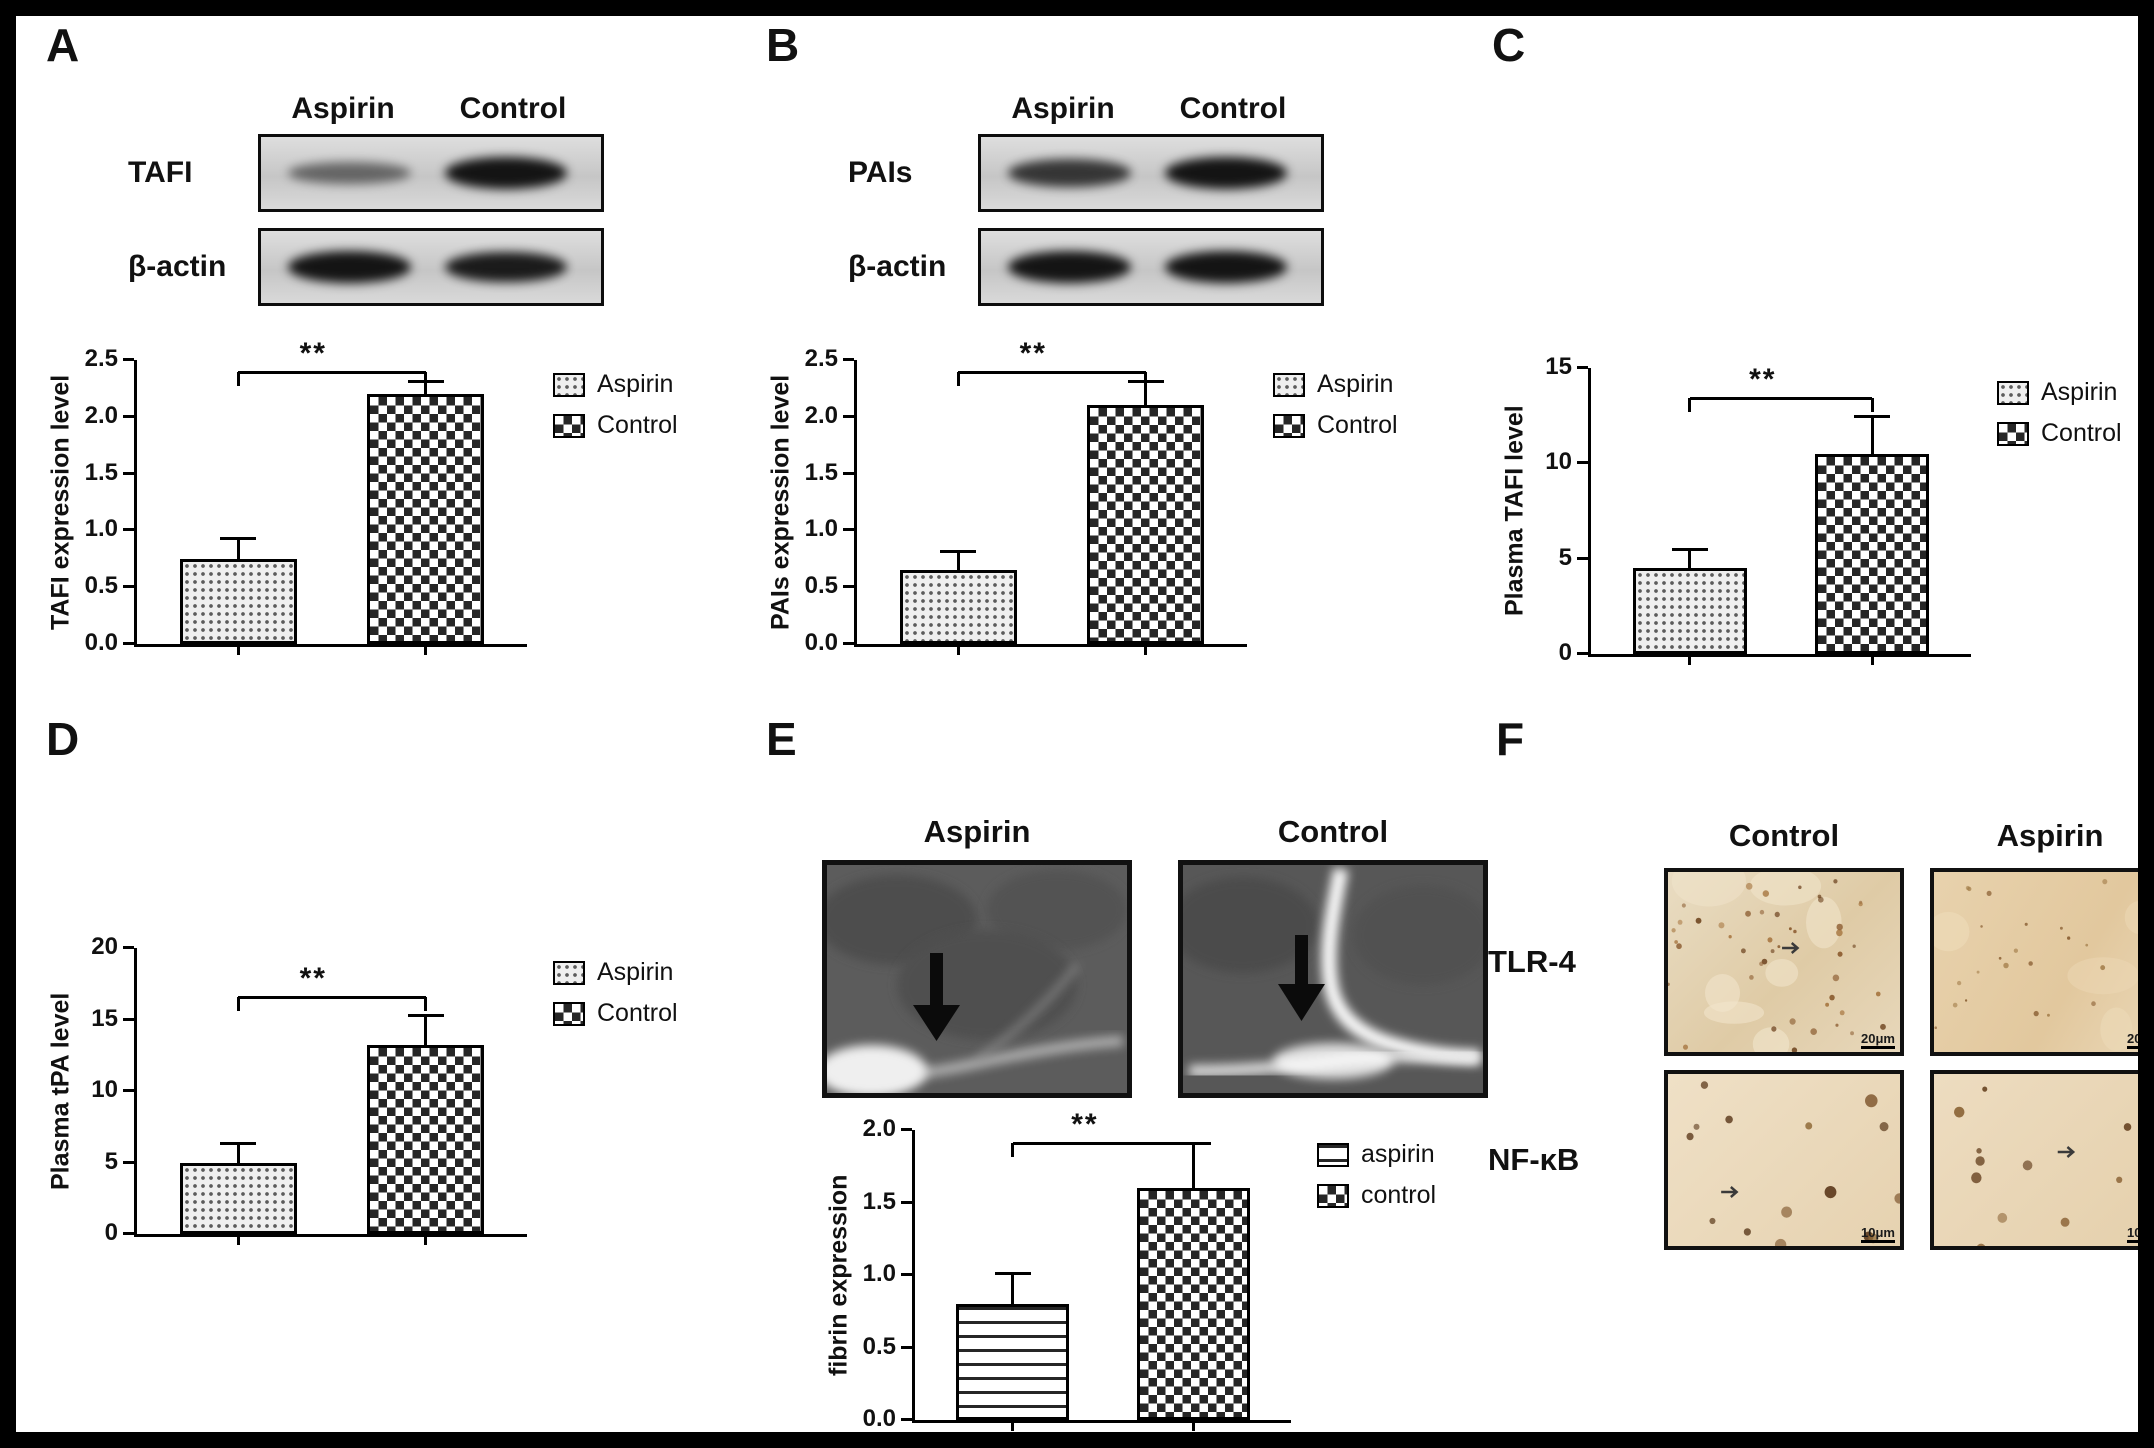 The width and height of the screenshot is (2154, 1448). I want to click on western-blot-A: Aspirin Control TAFI β-actin, so click(418, 199).